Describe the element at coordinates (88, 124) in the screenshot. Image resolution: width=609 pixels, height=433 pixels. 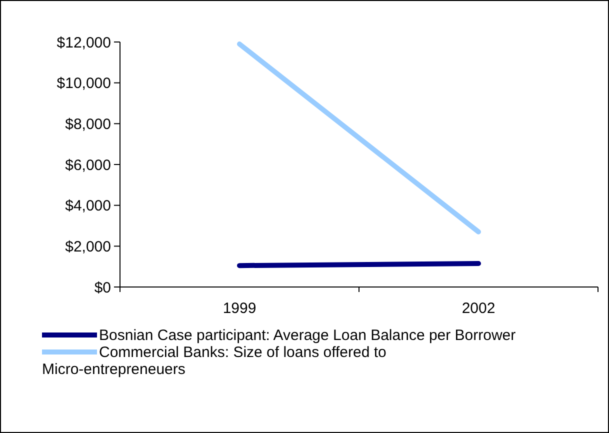
I see `y-tick-label: $8,000` at that location.